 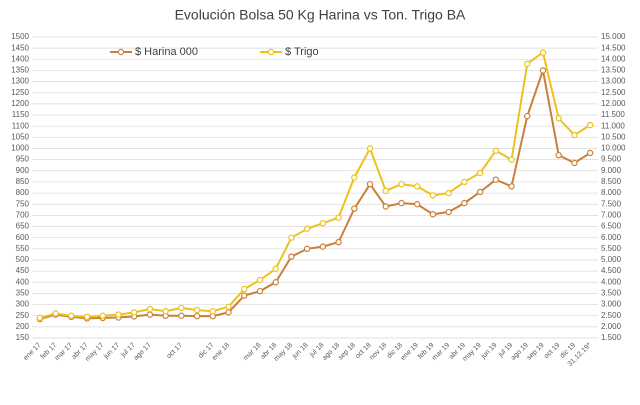 I want to click on y-tick-label: 1450, so click(x=20, y=47).